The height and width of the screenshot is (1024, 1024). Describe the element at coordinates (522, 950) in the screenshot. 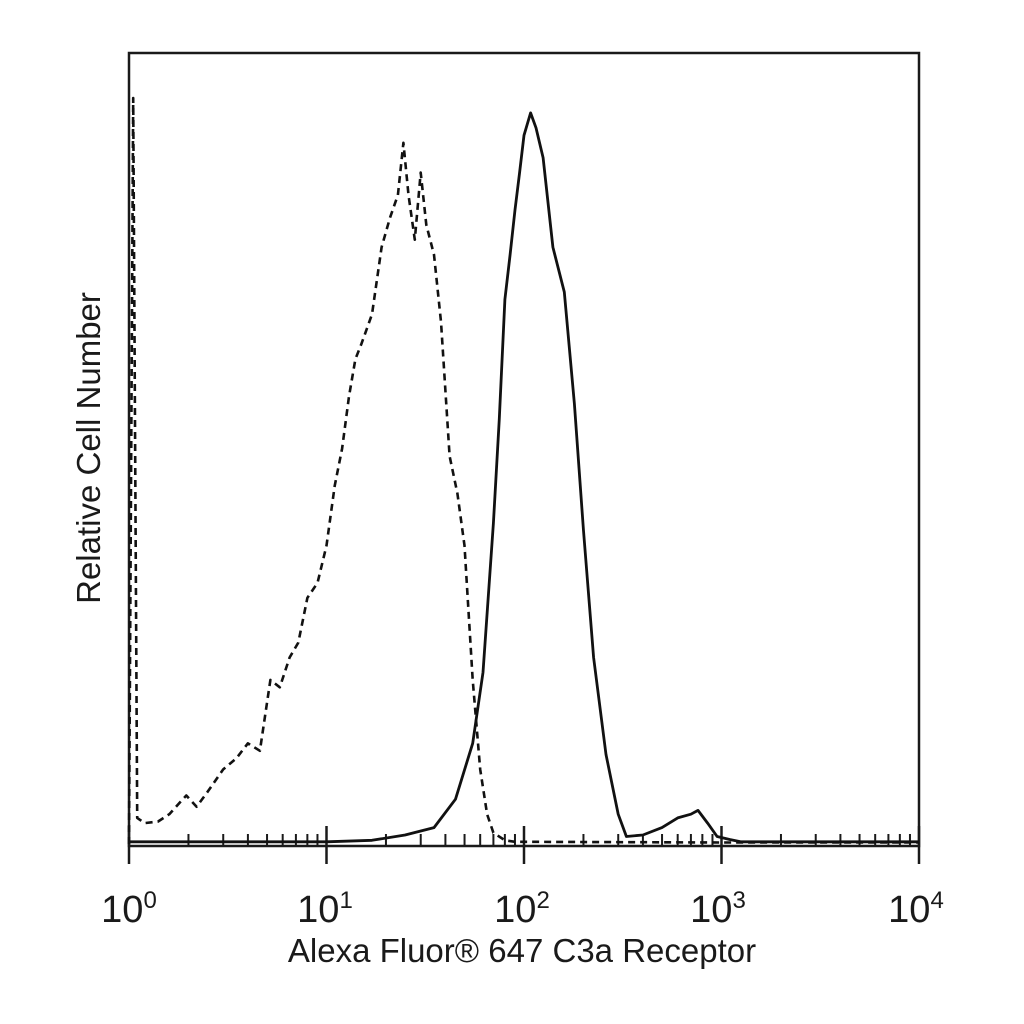

I see `x-axis-title: Alexa Fluor® 647 C3a Receptor` at that location.